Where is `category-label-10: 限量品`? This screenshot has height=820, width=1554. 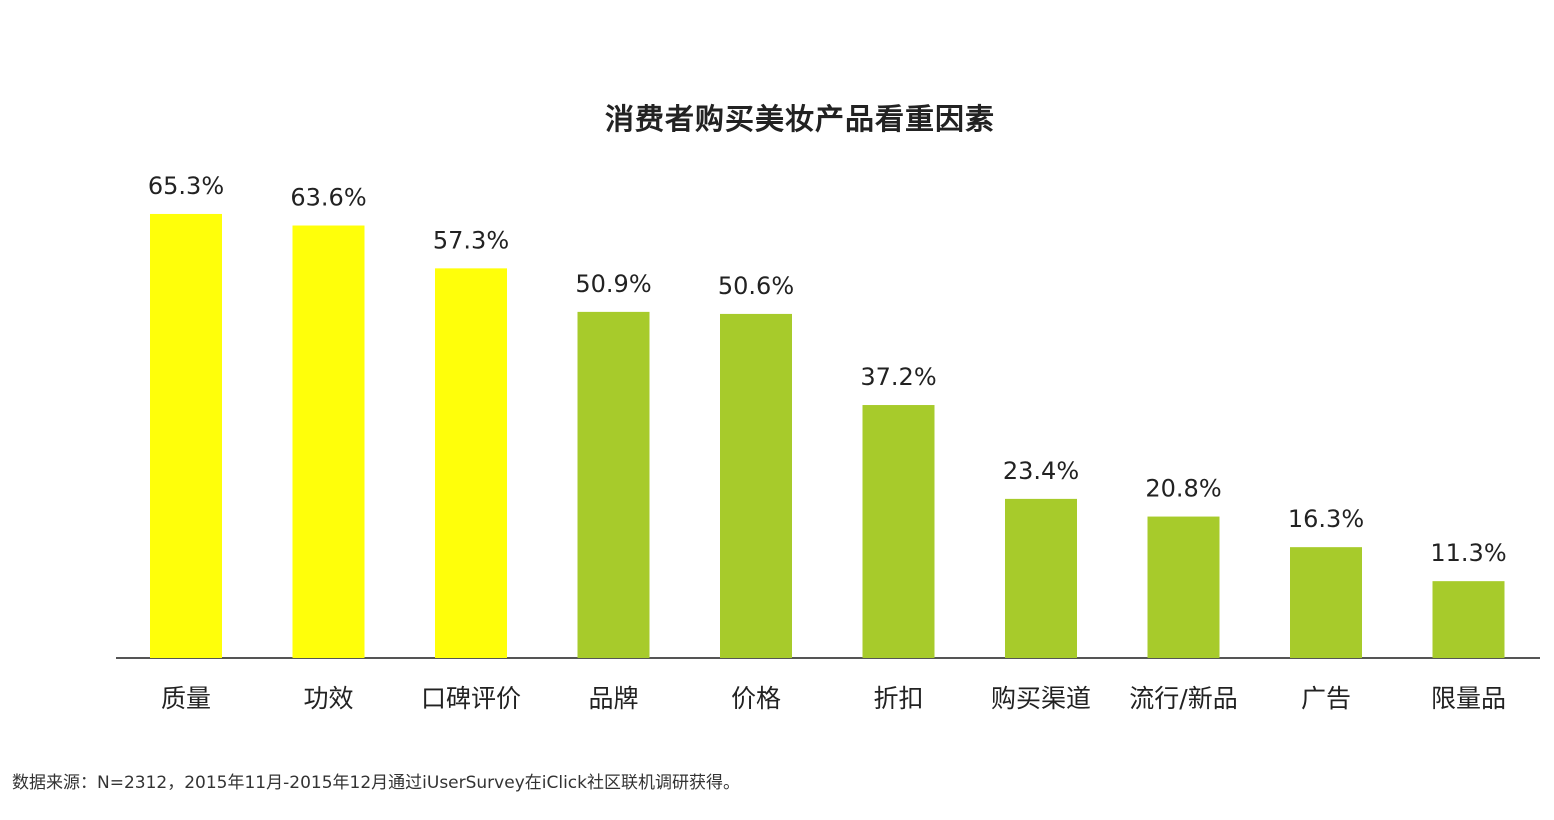
category-label-10: 限量品 is located at coordinates (1468, 698).